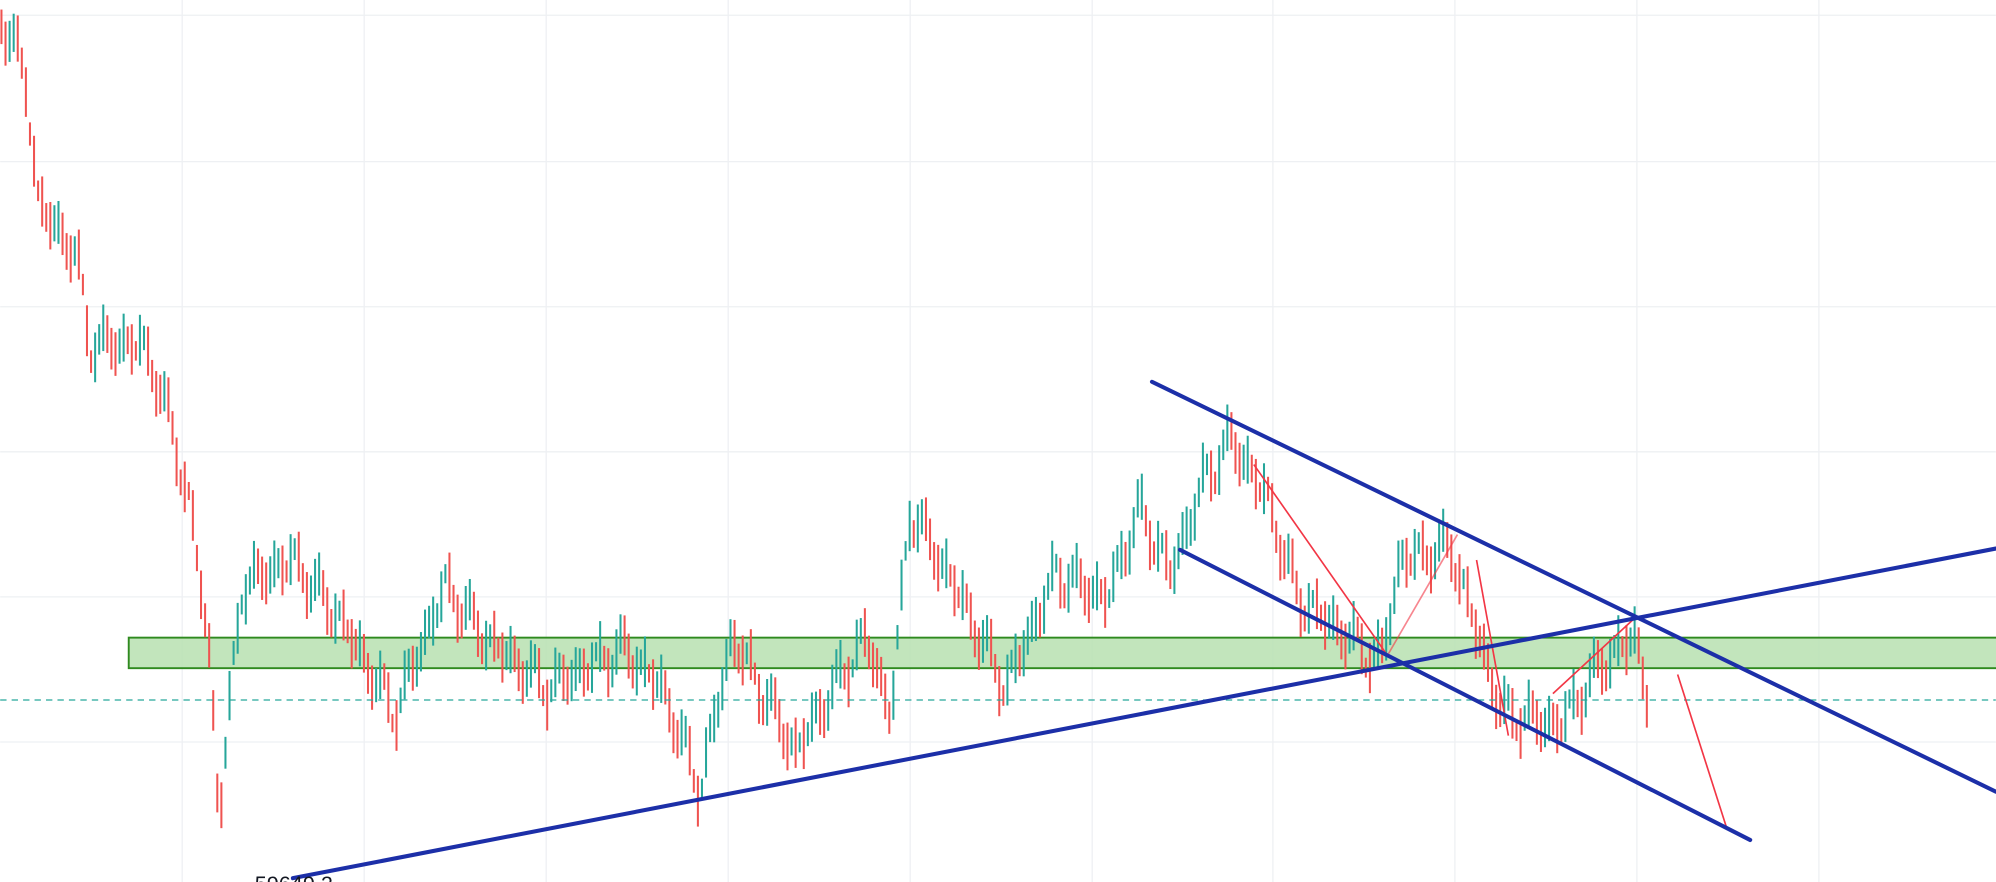 This screenshot has height=882, width=1996. I want to click on price-label: 59649.2, so click(294, 876).